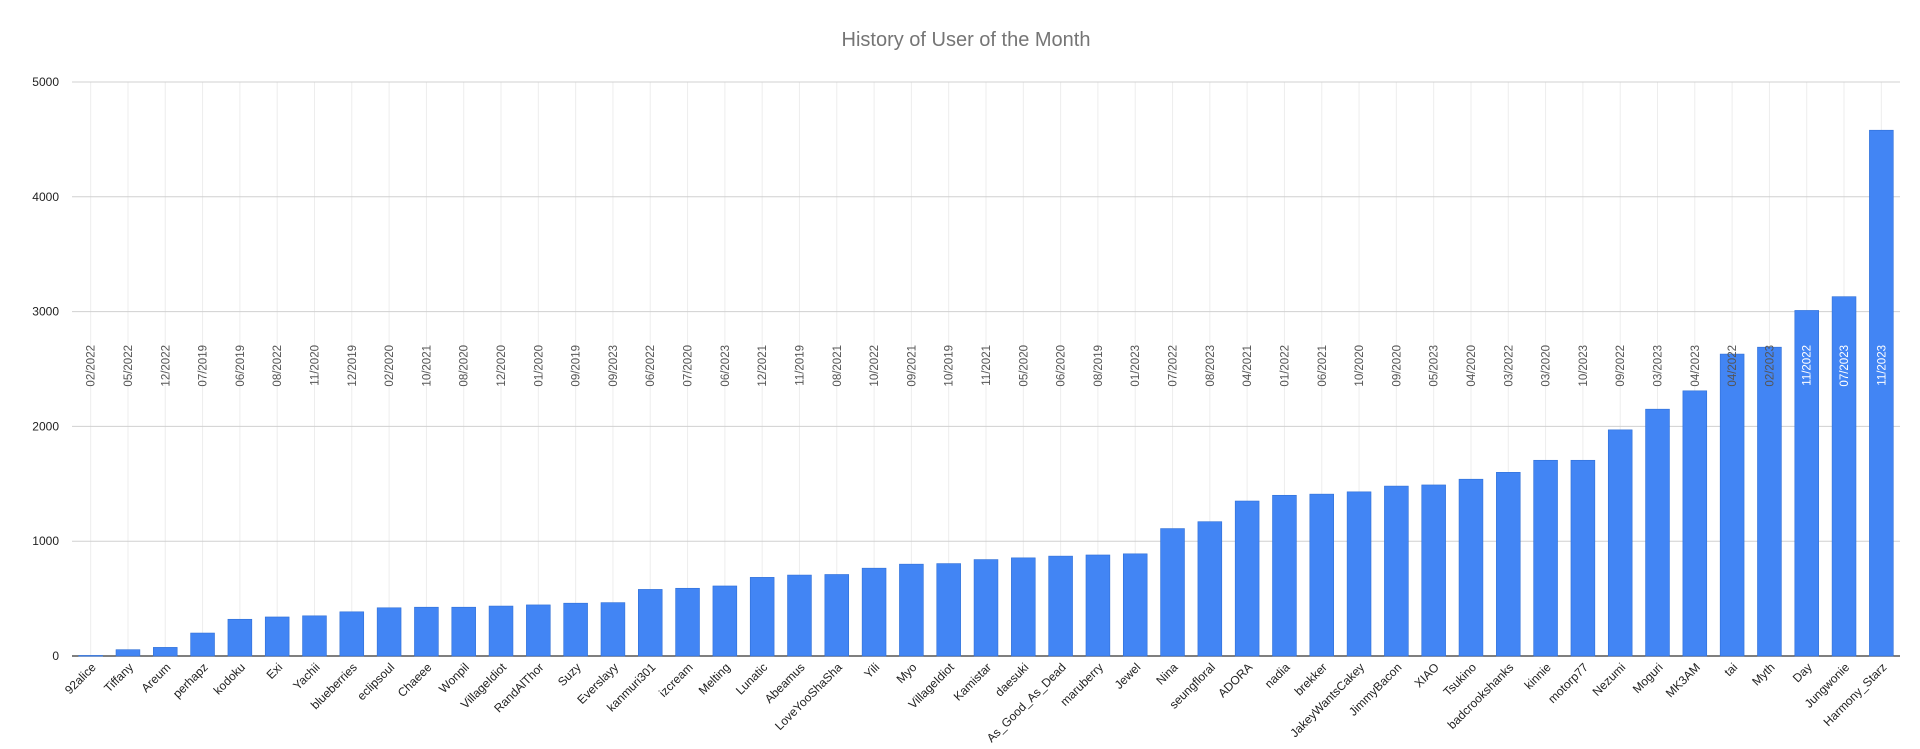  Describe the element at coordinates (912, 366) in the screenshot. I see `date-label: 09/2021` at that location.